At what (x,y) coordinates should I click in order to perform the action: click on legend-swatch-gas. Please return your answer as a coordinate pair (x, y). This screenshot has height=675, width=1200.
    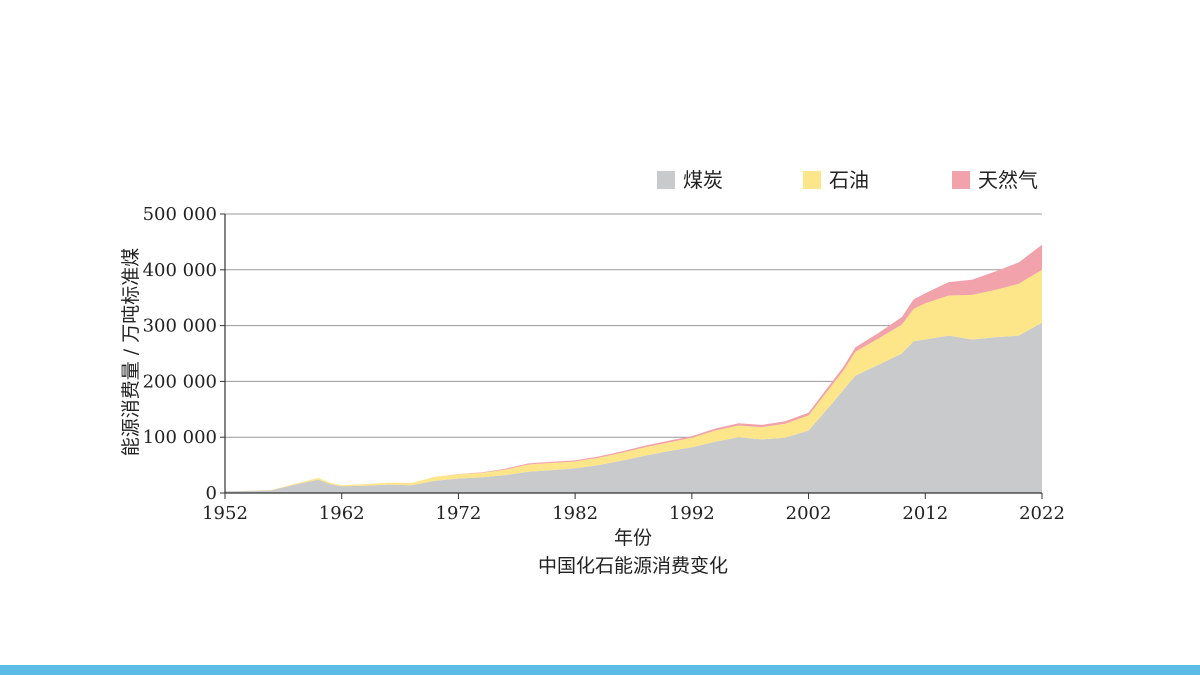
    Looking at the image, I should click on (961, 180).